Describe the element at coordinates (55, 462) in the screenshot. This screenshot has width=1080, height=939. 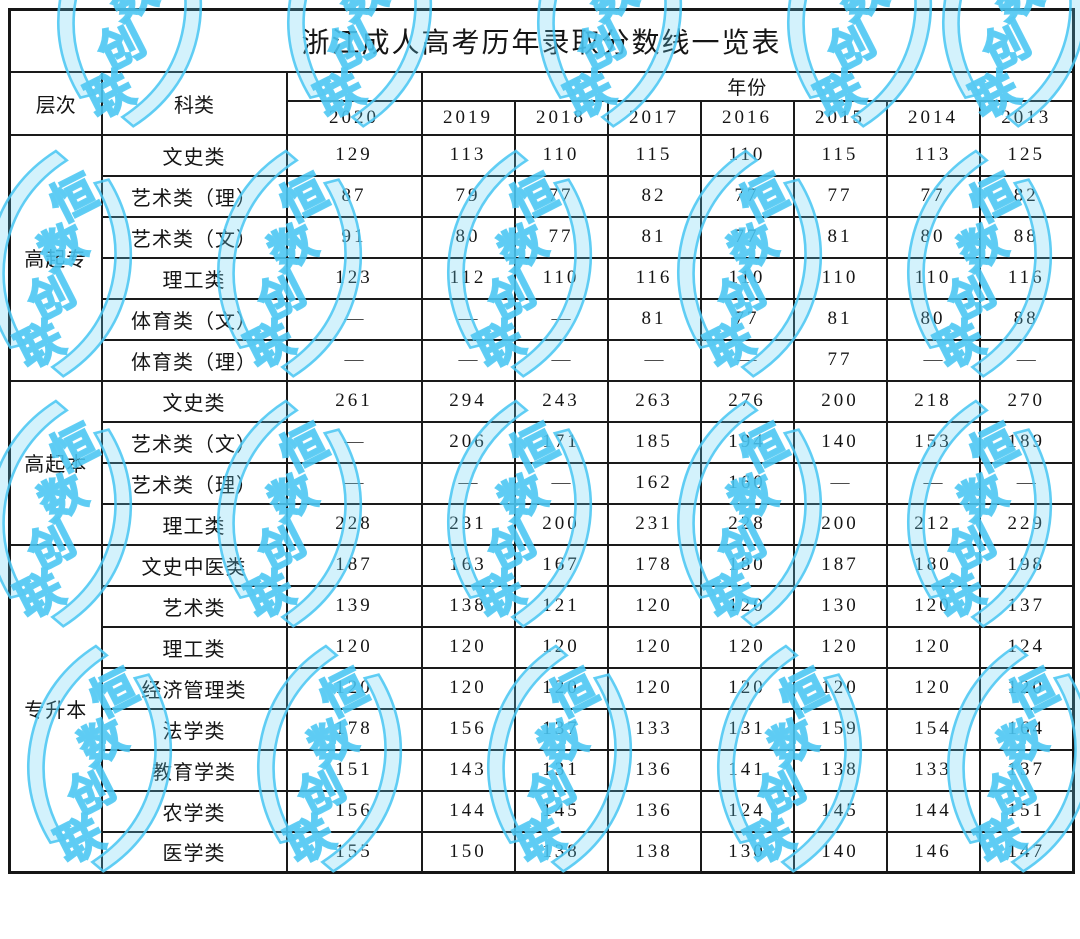
I see `level-cell: 高起本` at that location.